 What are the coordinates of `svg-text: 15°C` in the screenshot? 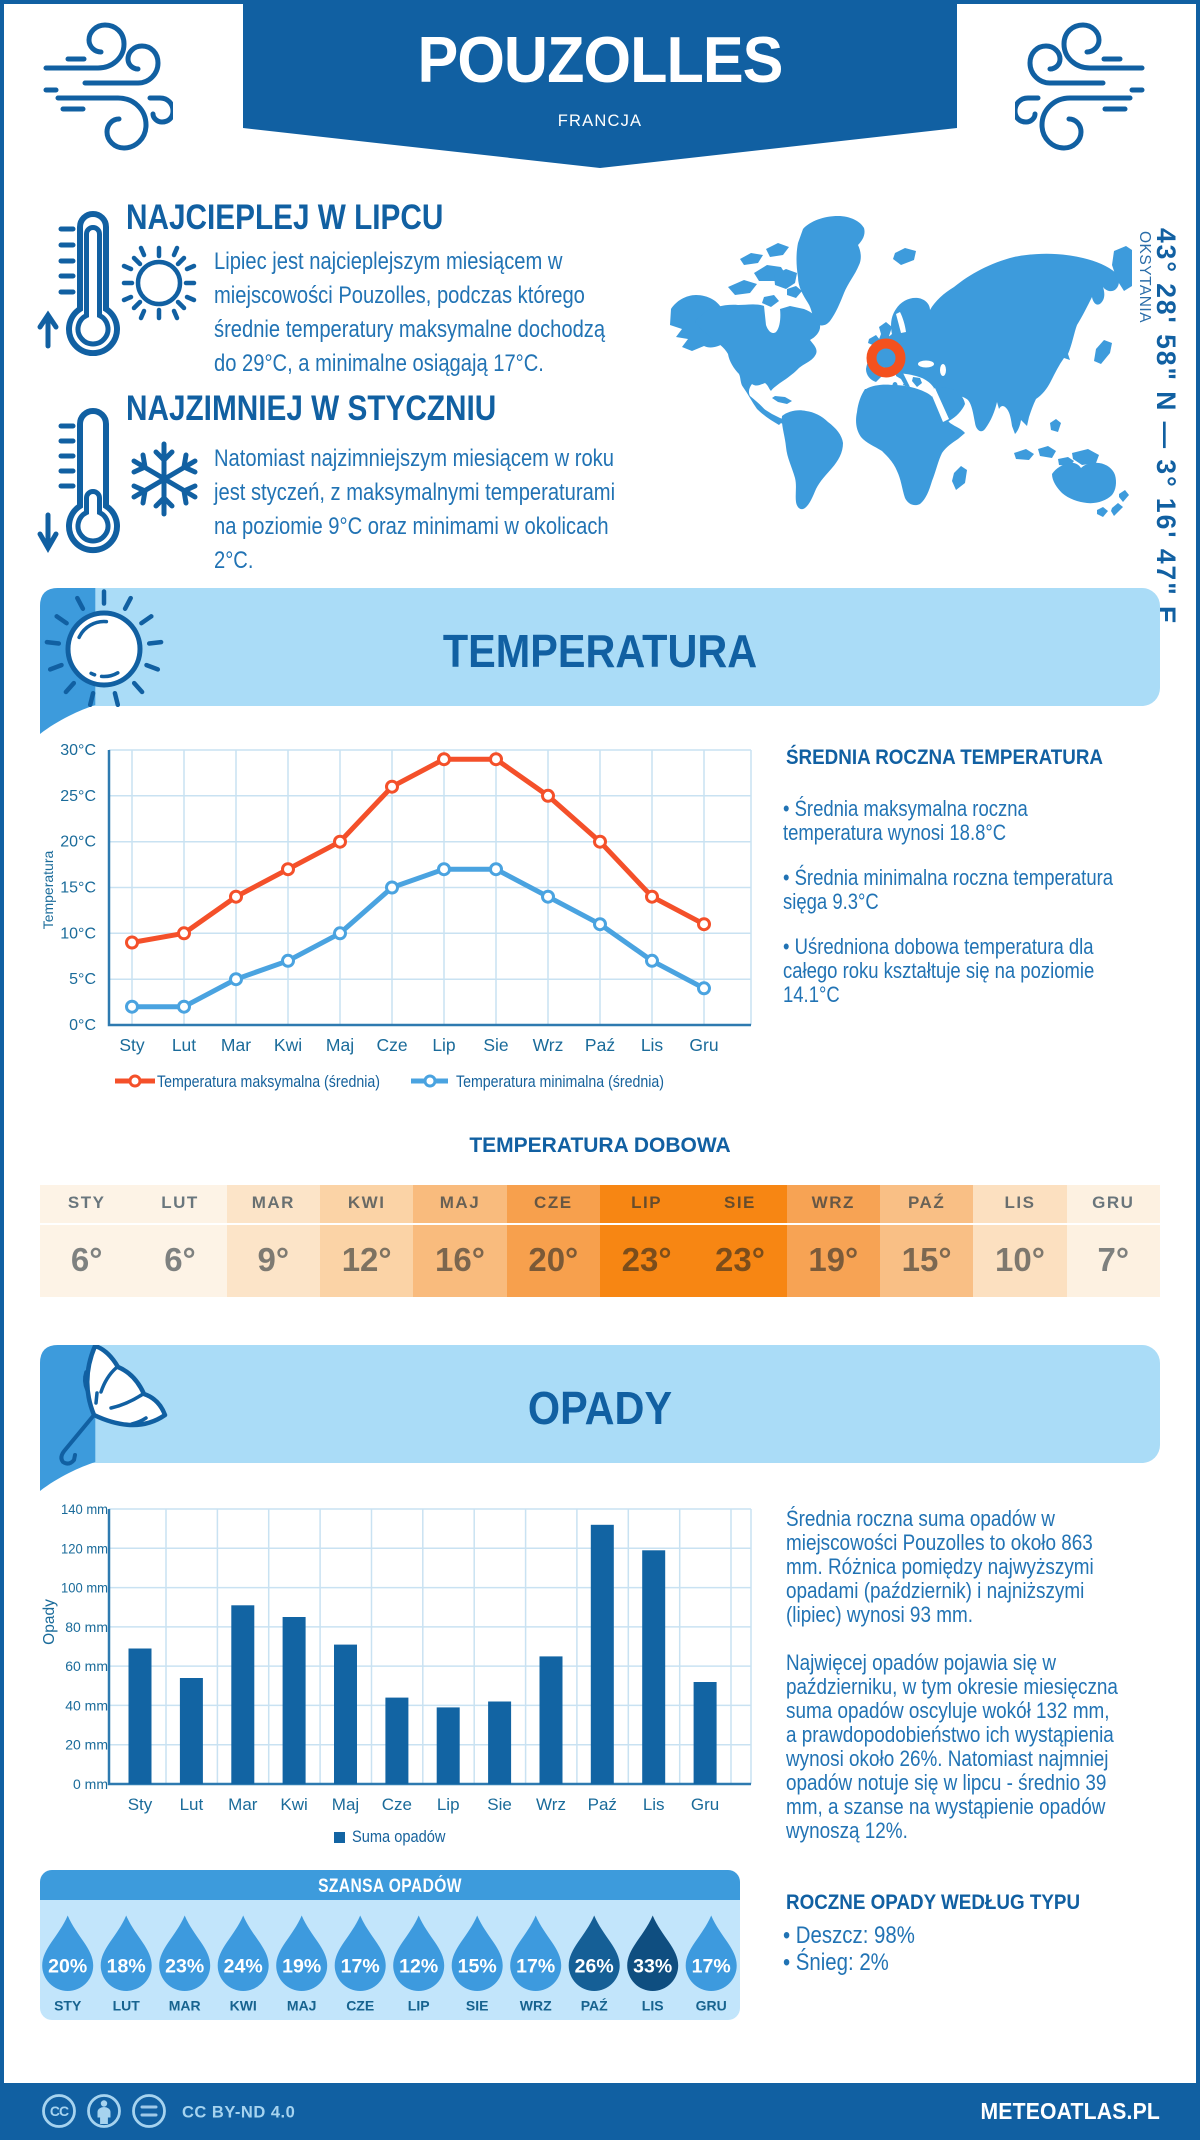 It's located at (78, 888).